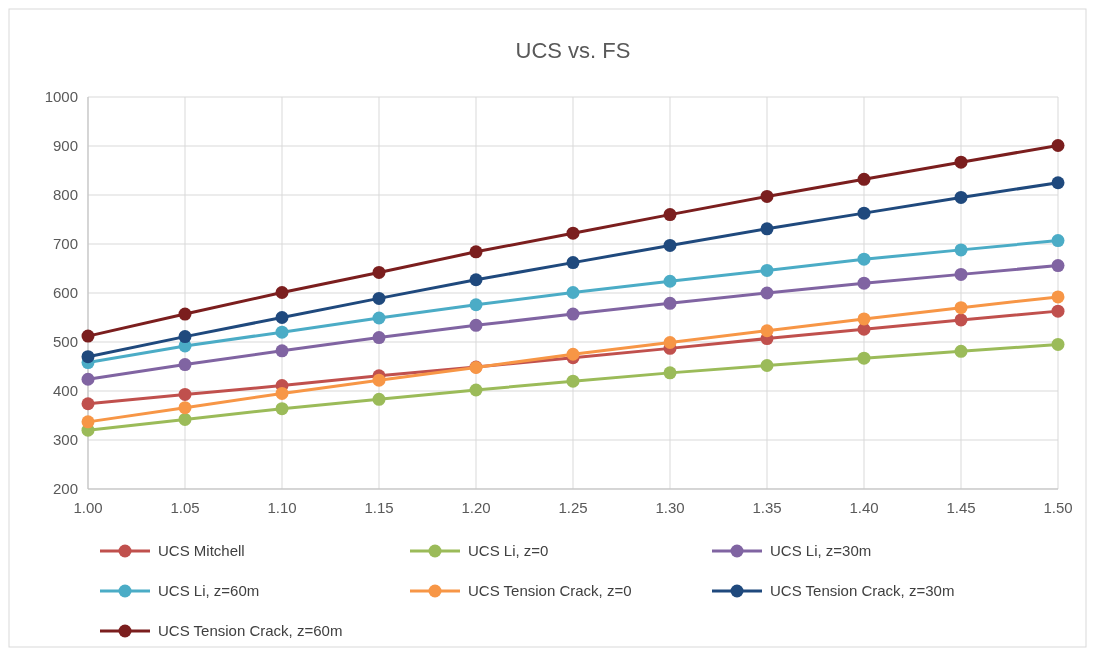 This screenshot has width=1095, height=655. Describe the element at coordinates (550, 591) in the screenshot. I see `legend-label: UCS Tension Crack, z=0` at that location.